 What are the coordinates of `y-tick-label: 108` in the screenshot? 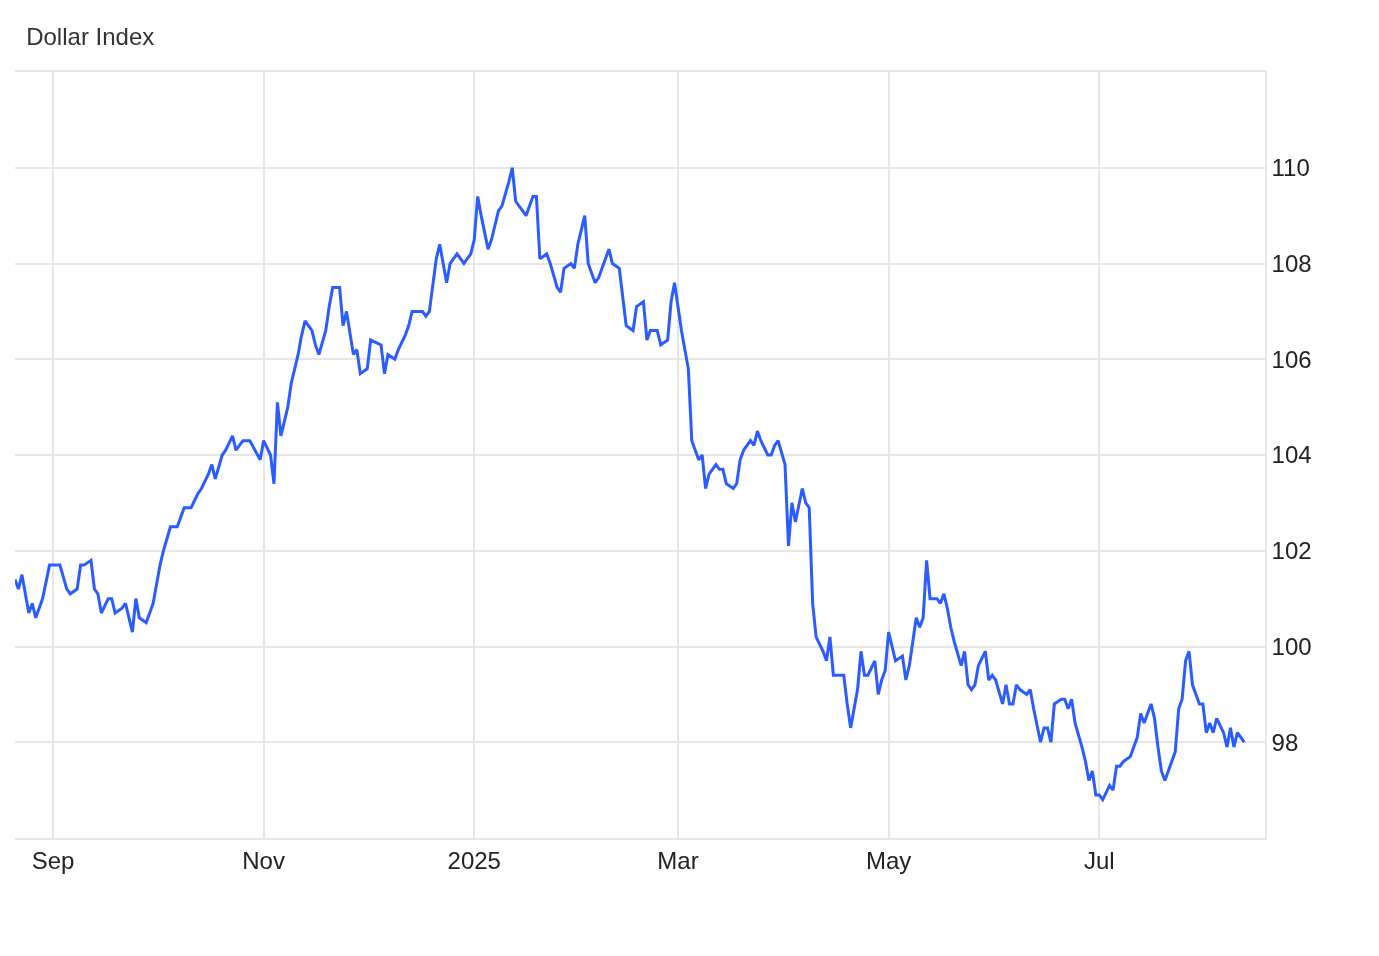 It's located at (1291, 263).